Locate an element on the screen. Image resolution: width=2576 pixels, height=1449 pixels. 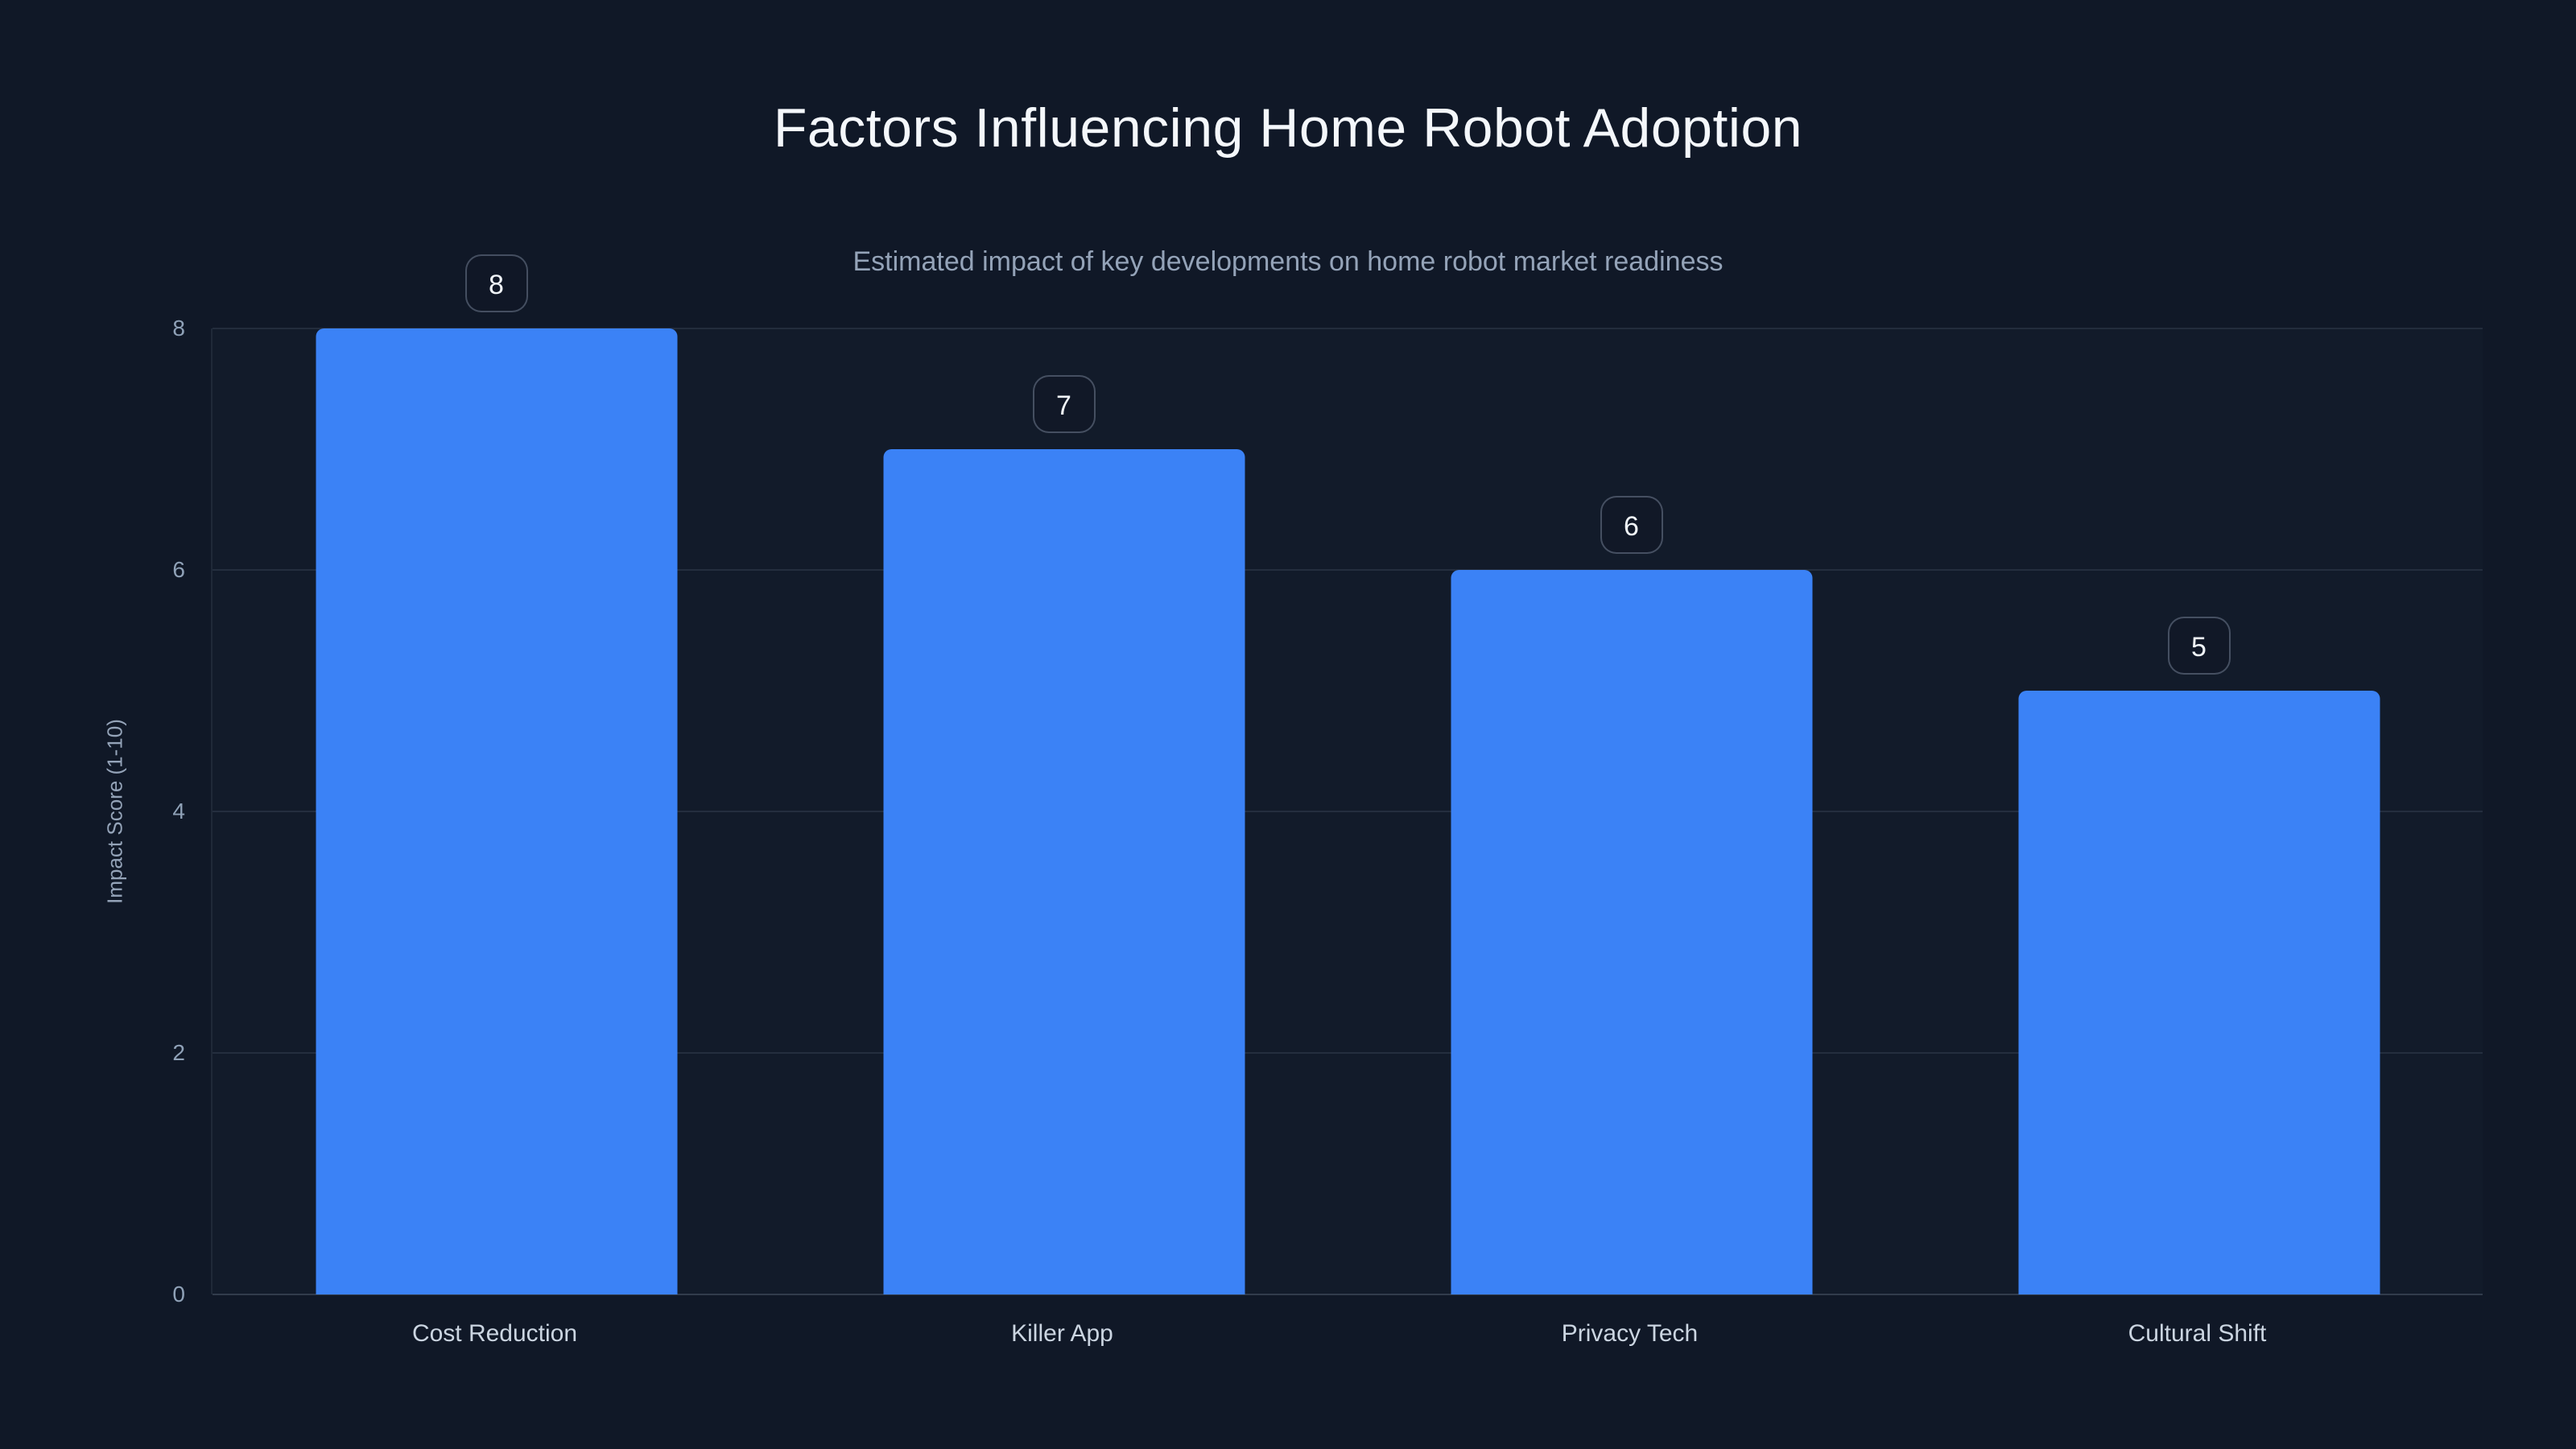
value-badge-1: 7 is located at coordinates (1064, 404).